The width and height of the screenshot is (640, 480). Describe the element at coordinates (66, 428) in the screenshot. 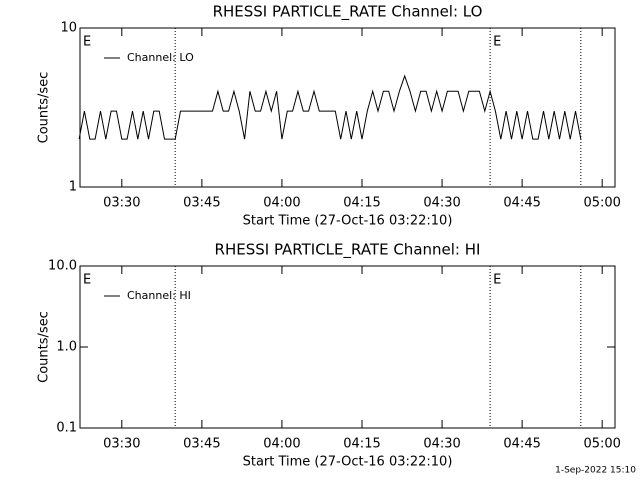

I see `y-tick-label: 0.1` at that location.